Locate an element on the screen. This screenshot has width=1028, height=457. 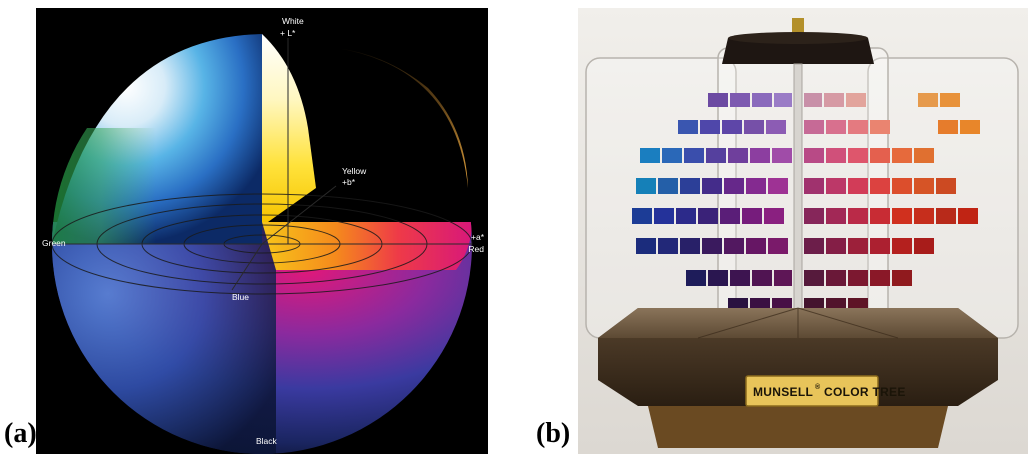
axis-label-blue: Blue is located at coordinates (240, 297).